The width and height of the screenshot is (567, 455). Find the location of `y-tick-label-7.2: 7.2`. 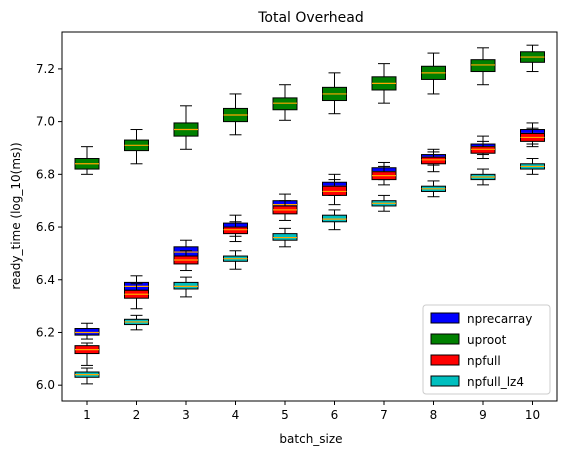

y-tick-label-7.2: 7.2 is located at coordinates (45, 69).